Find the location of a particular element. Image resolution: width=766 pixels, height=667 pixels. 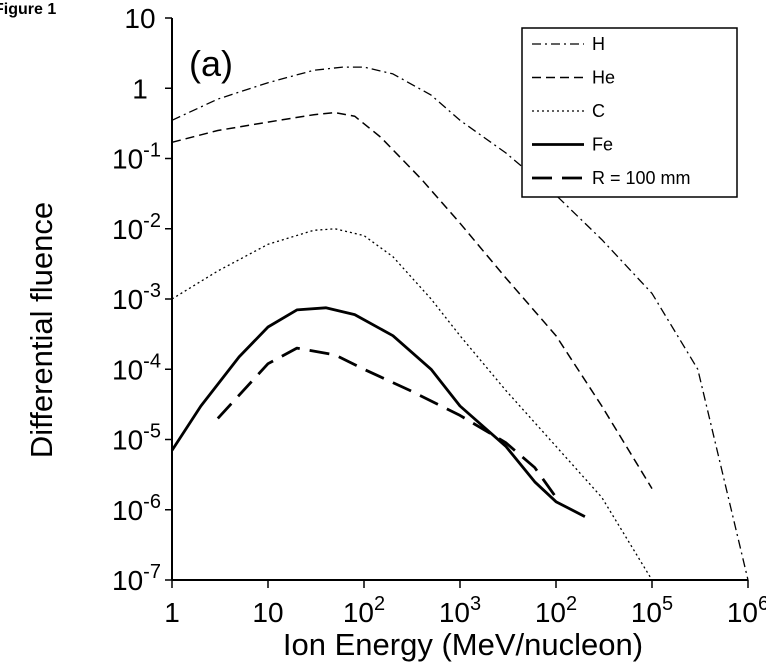

legend-label: Fe is located at coordinates (602, 145).